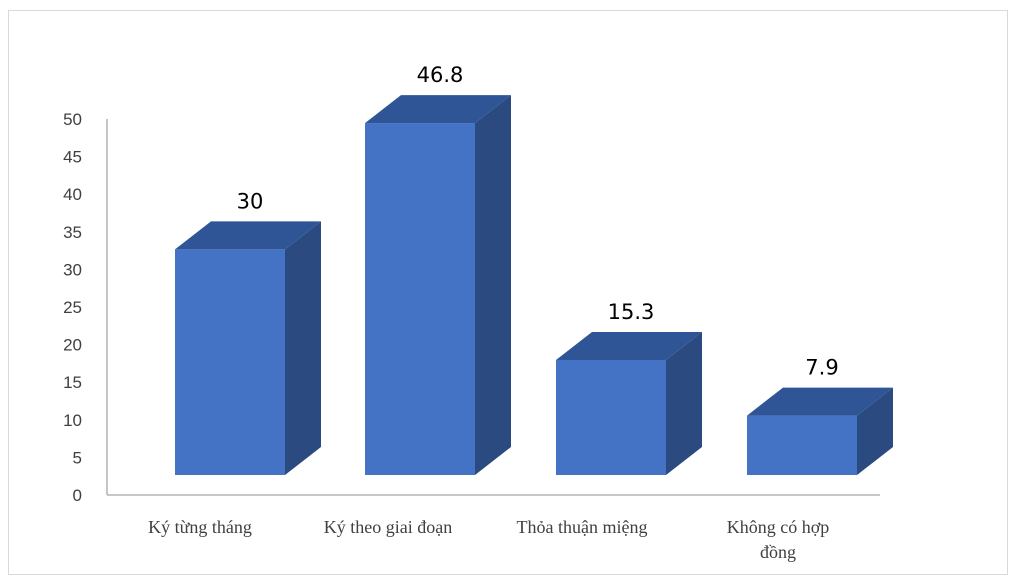 The height and width of the screenshot is (579, 1017). Describe the element at coordinates (72, 269) in the screenshot. I see `y-tick-label: 30` at that location.